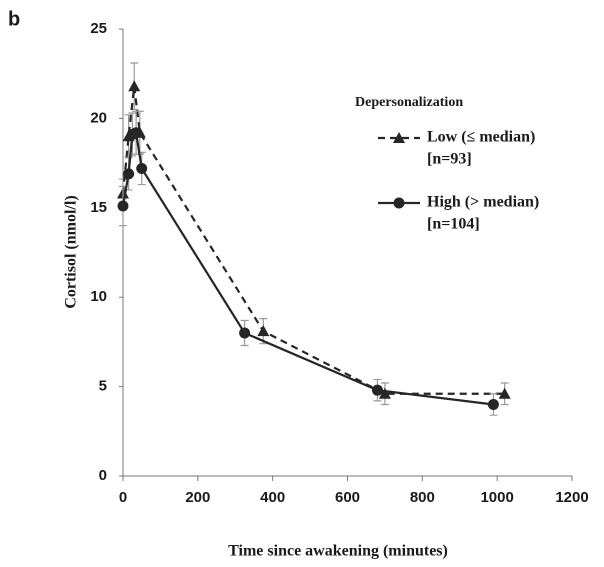 This screenshot has width=604, height=567. Describe the element at coordinates (496, 497) in the screenshot. I see `x-tick-label: 1000` at that location.